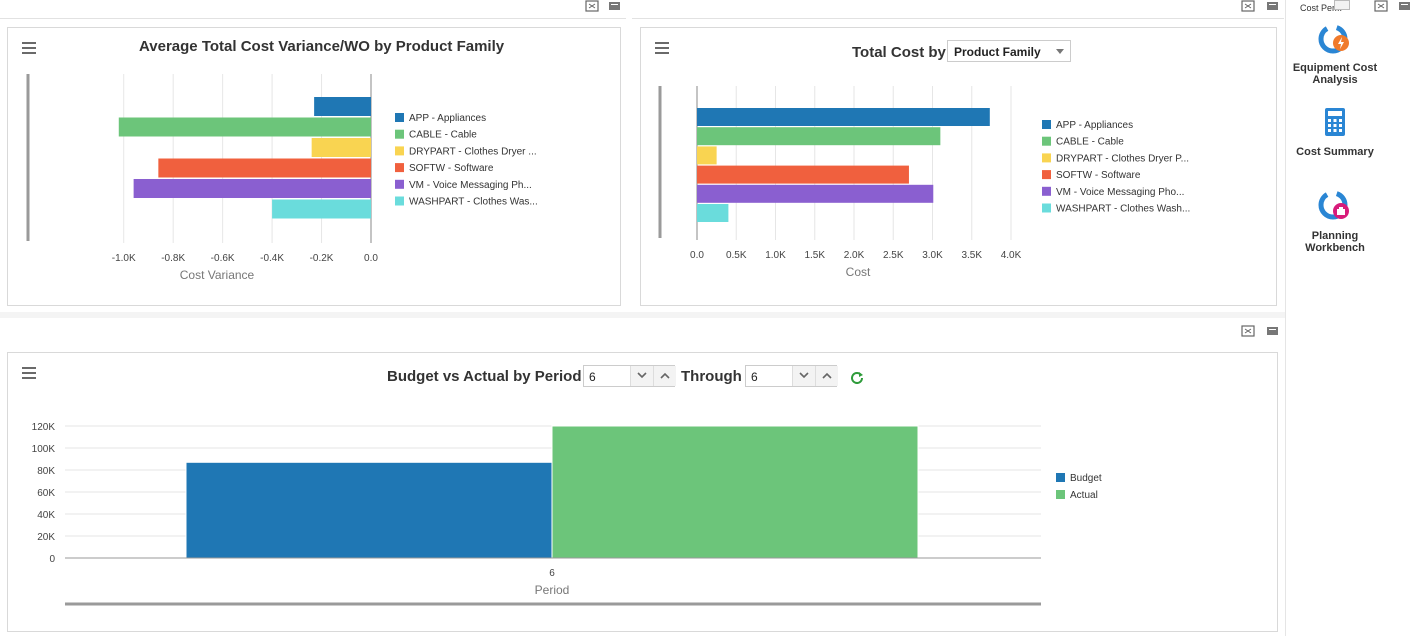 Image resolution: width=1416 pixels, height=636 pixels. Describe the element at coordinates (1335, 236) in the screenshot. I see `link-label: Planning` at that location.